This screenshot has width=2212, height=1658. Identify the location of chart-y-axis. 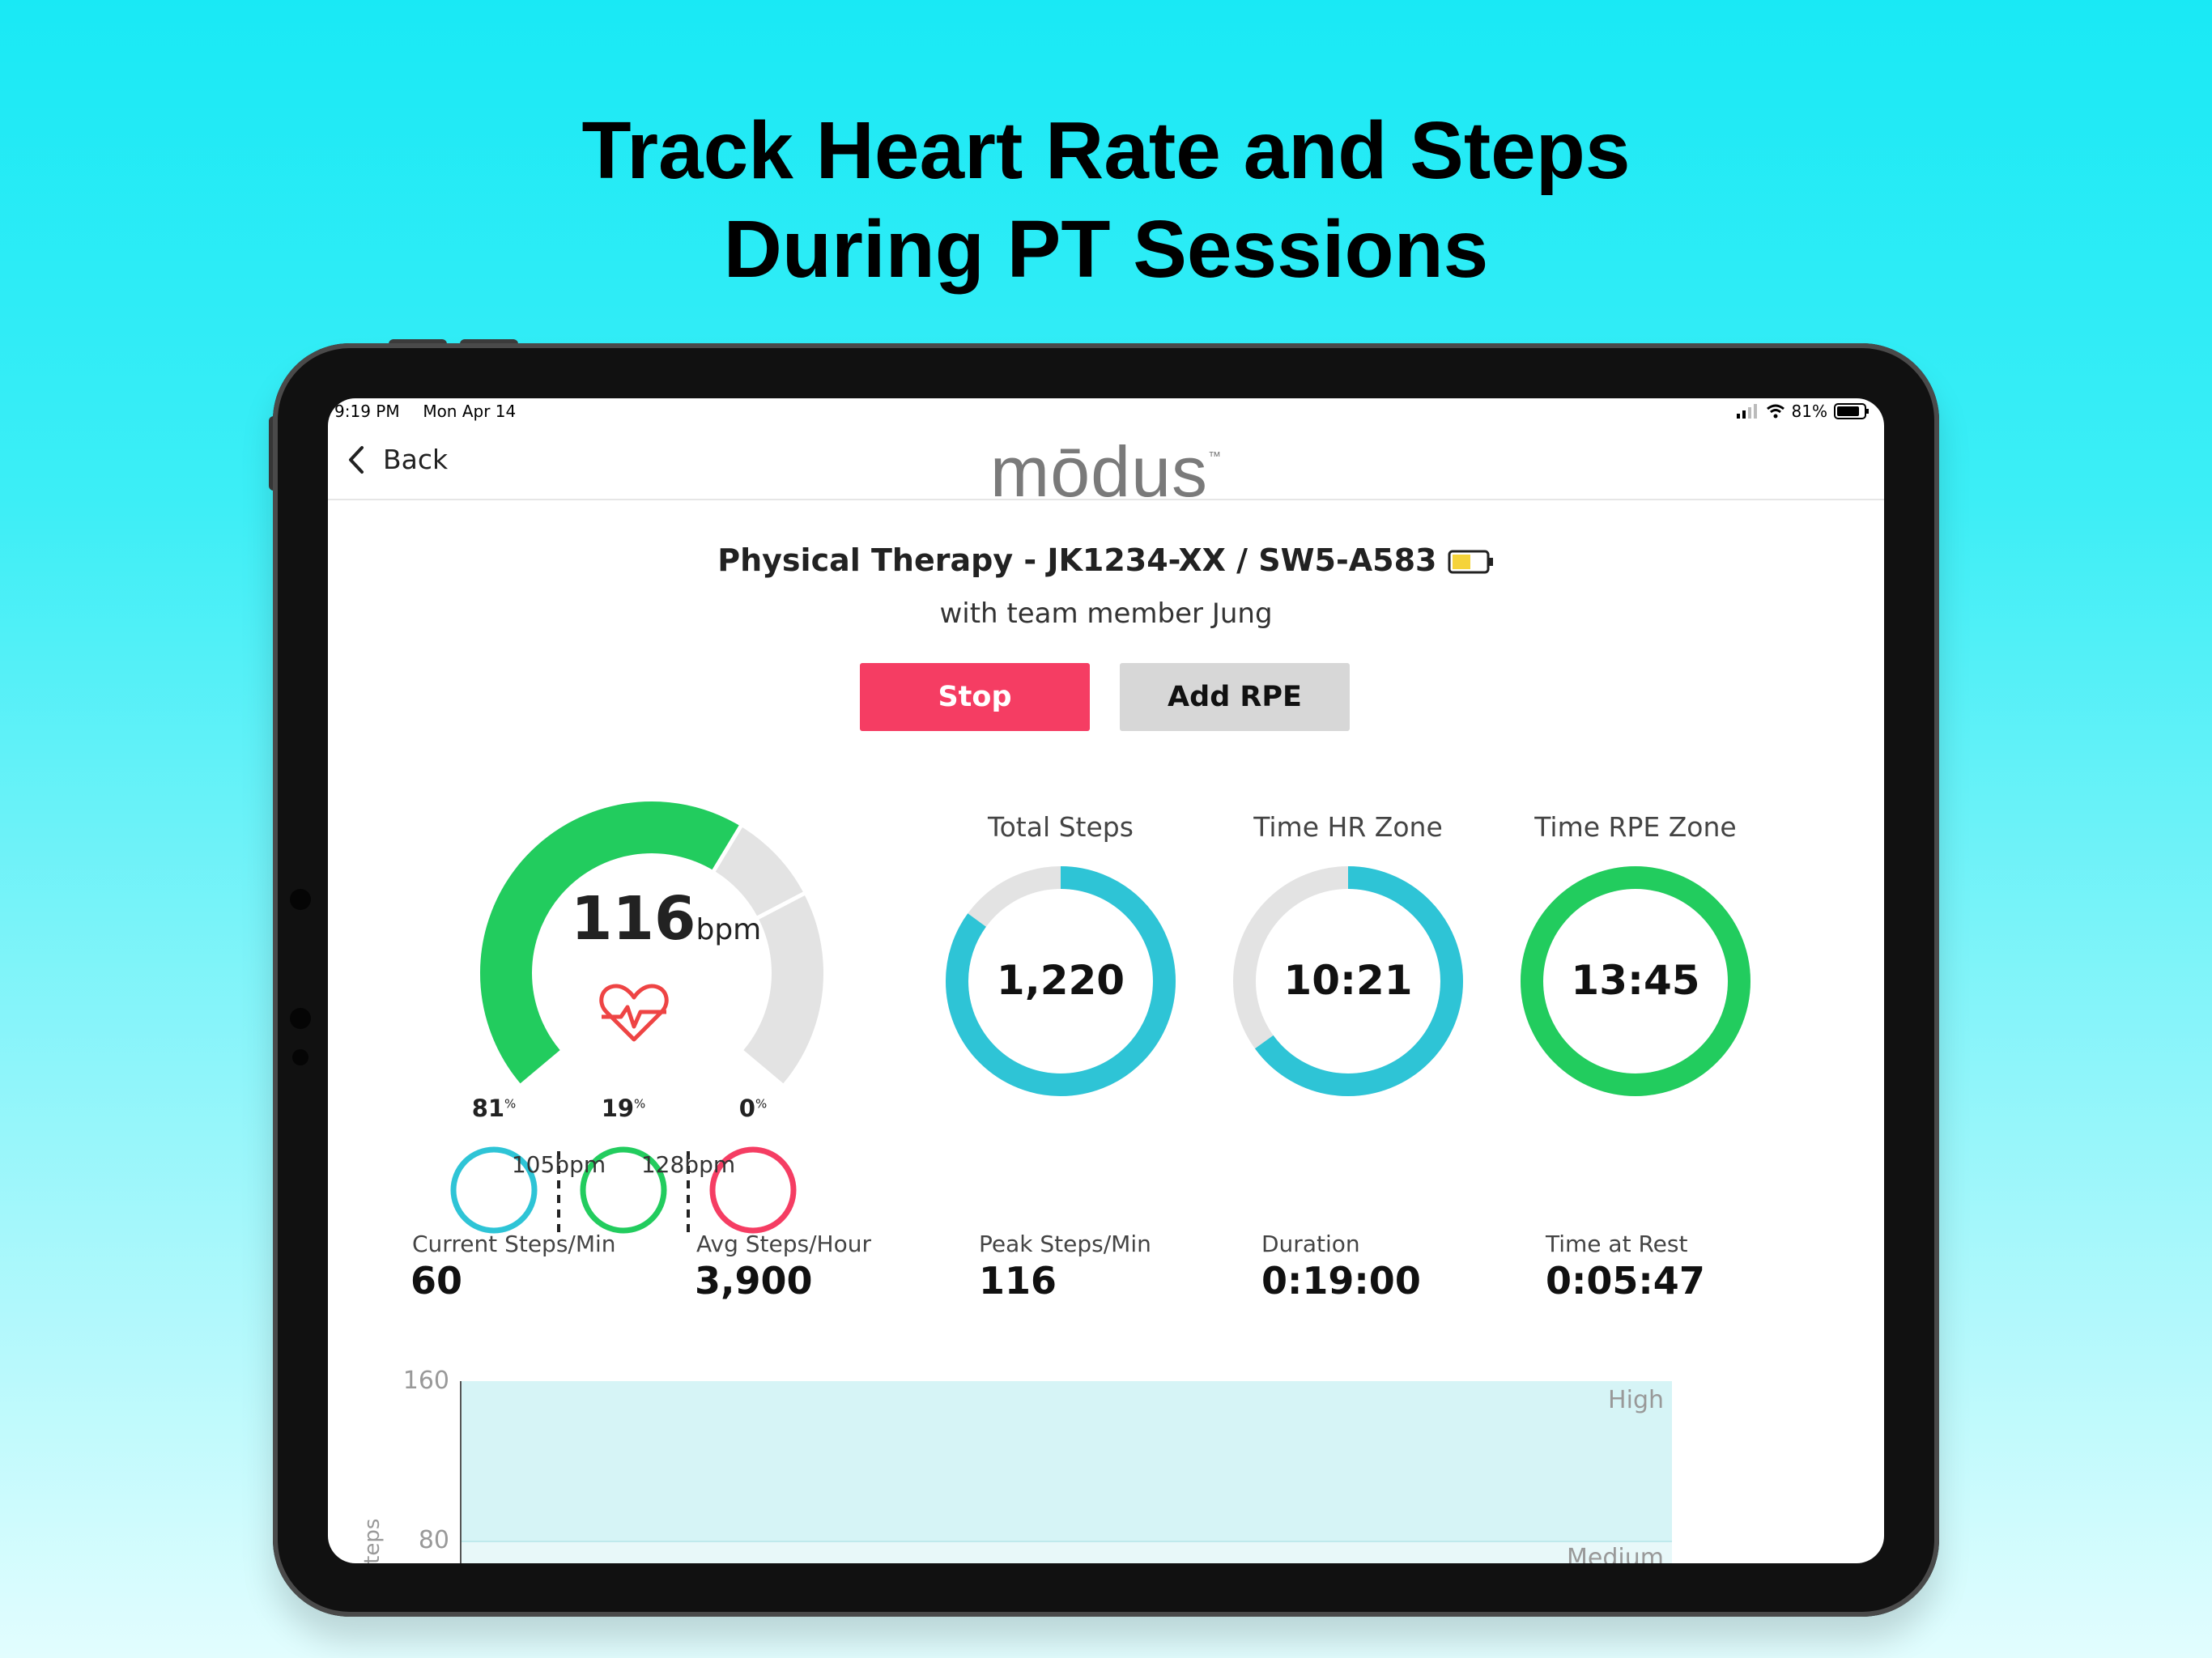
(461, 1472).